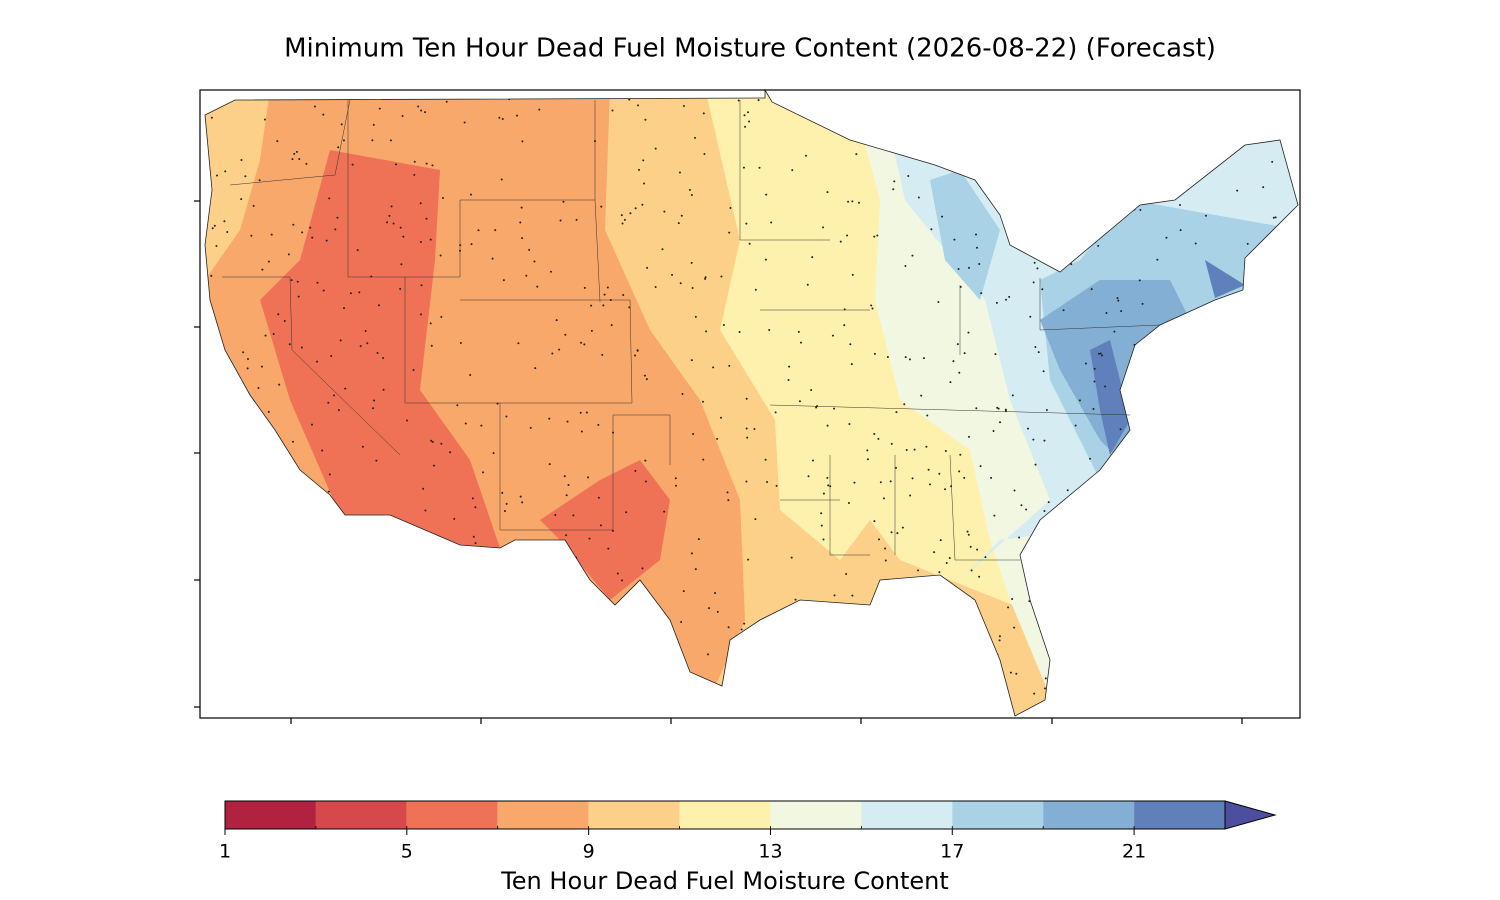 Image resolution: width=1500 pixels, height=900 pixels. What do you see at coordinates (725, 815) in the screenshot?
I see `colorbar-bin` at bounding box center [725, 815].